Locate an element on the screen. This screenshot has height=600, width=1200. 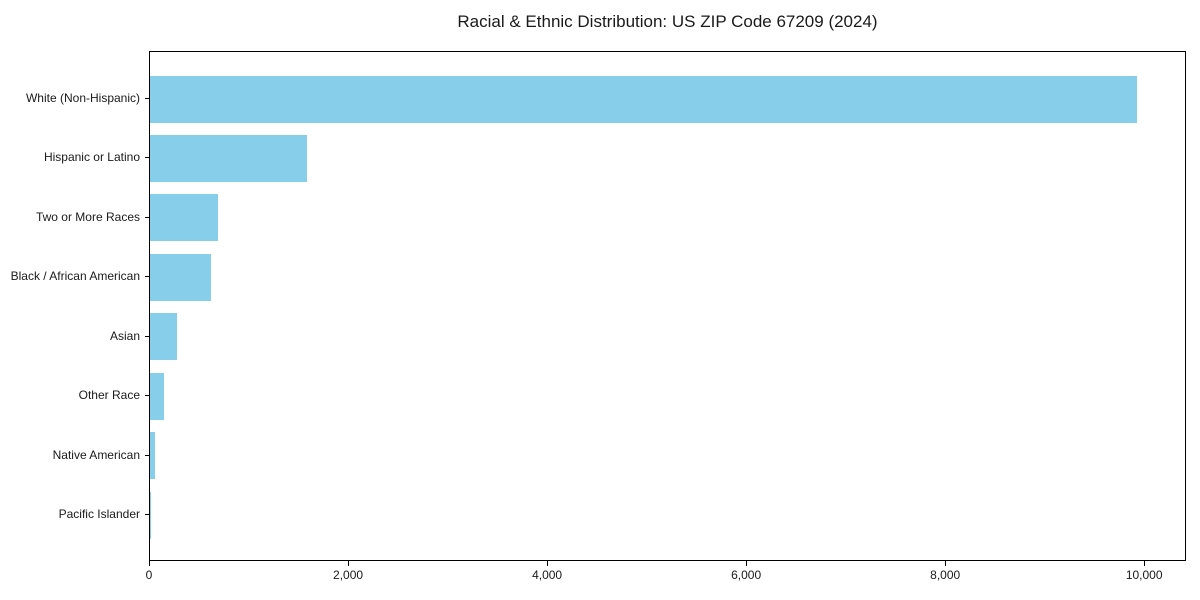
x-tick-label: 0 is located at coordinates (149, 575).